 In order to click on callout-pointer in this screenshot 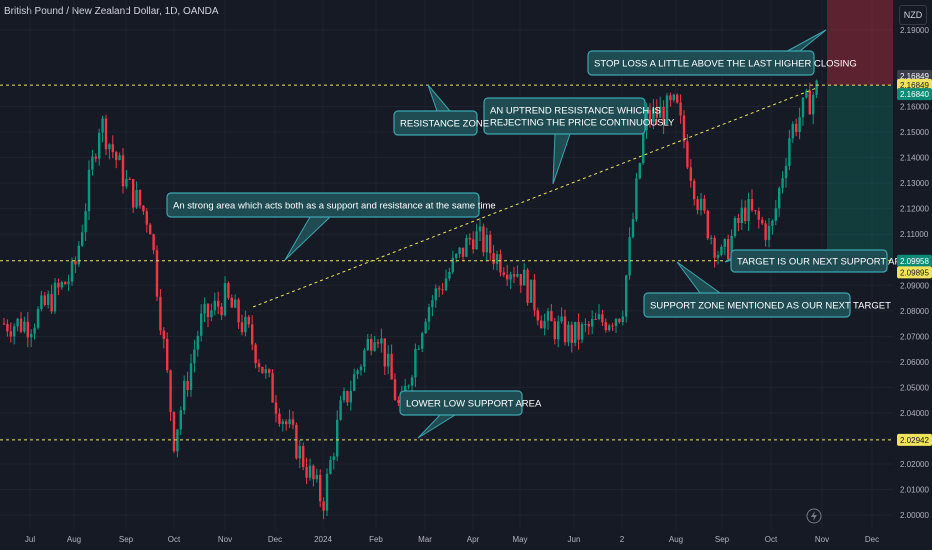, I will do `click(699, 277)`.